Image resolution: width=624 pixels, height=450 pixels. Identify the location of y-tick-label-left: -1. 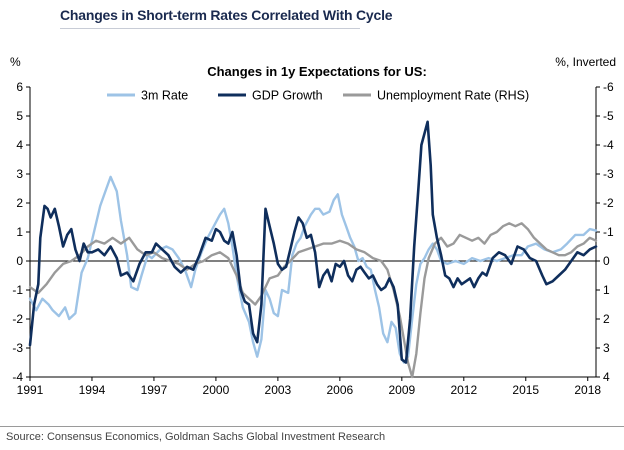
(17, 290).